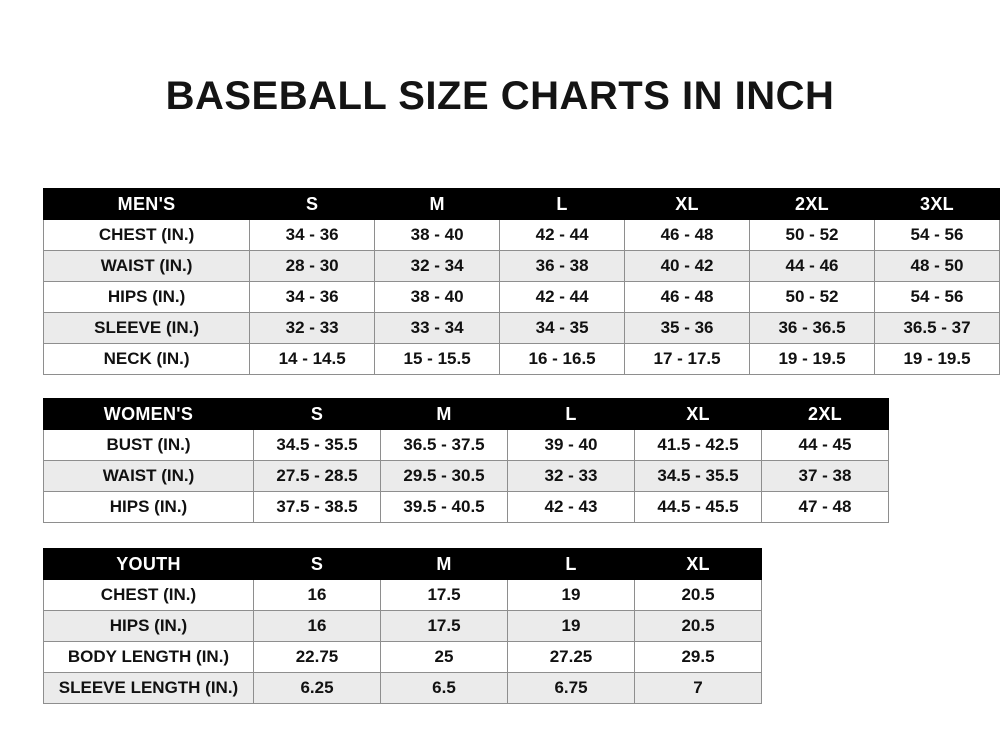  Describe the element at coordinates (825, 476) in the screenshot. I see `measurement-cell: 37 - 38` at that location.